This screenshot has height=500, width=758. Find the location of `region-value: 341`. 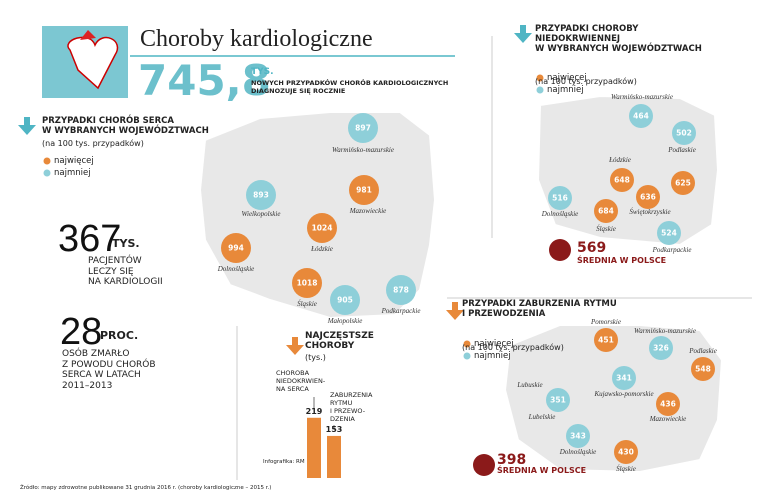

region-value: 341 is located at coordinates (624, 378).